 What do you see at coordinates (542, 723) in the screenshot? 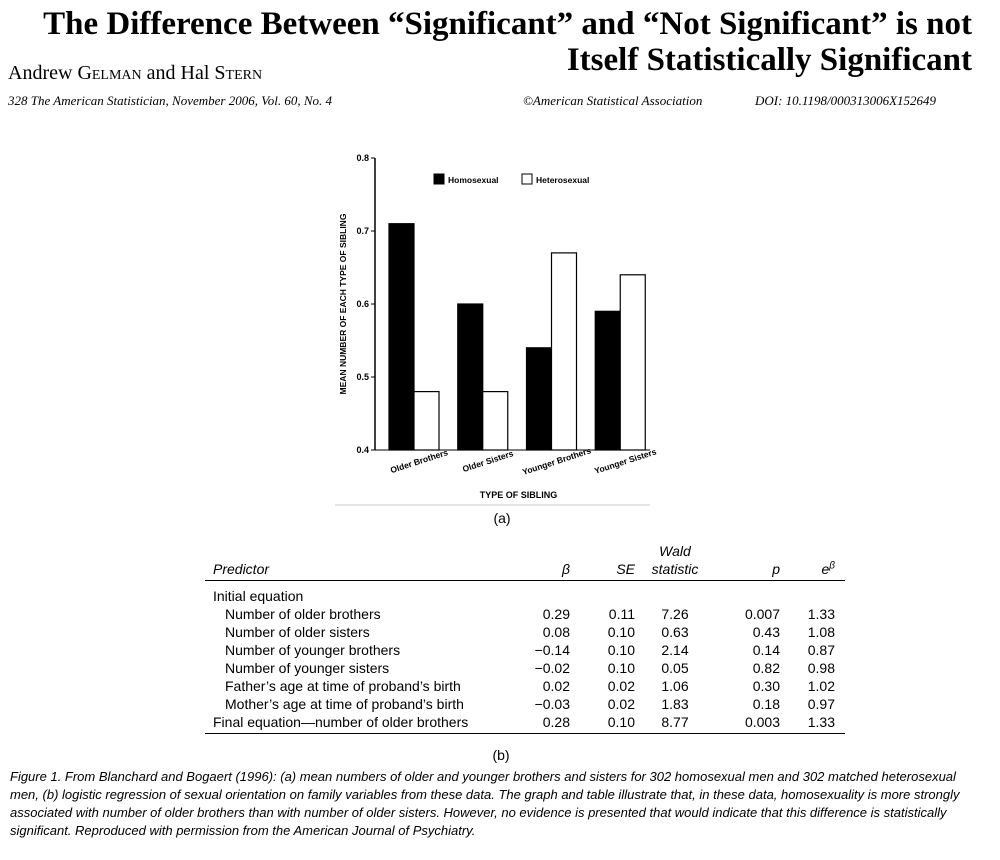
I see `row-beta: 0.28` at bounding box center [542, 723].